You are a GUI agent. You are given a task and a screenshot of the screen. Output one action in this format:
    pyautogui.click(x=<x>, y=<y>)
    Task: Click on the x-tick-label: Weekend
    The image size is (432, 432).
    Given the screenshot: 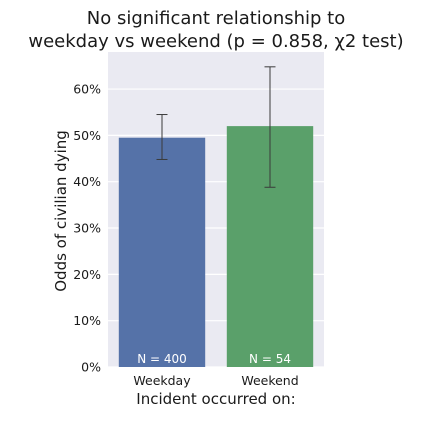 What is the action you would take?
    pyautogui.click(x=269, y=380)
    